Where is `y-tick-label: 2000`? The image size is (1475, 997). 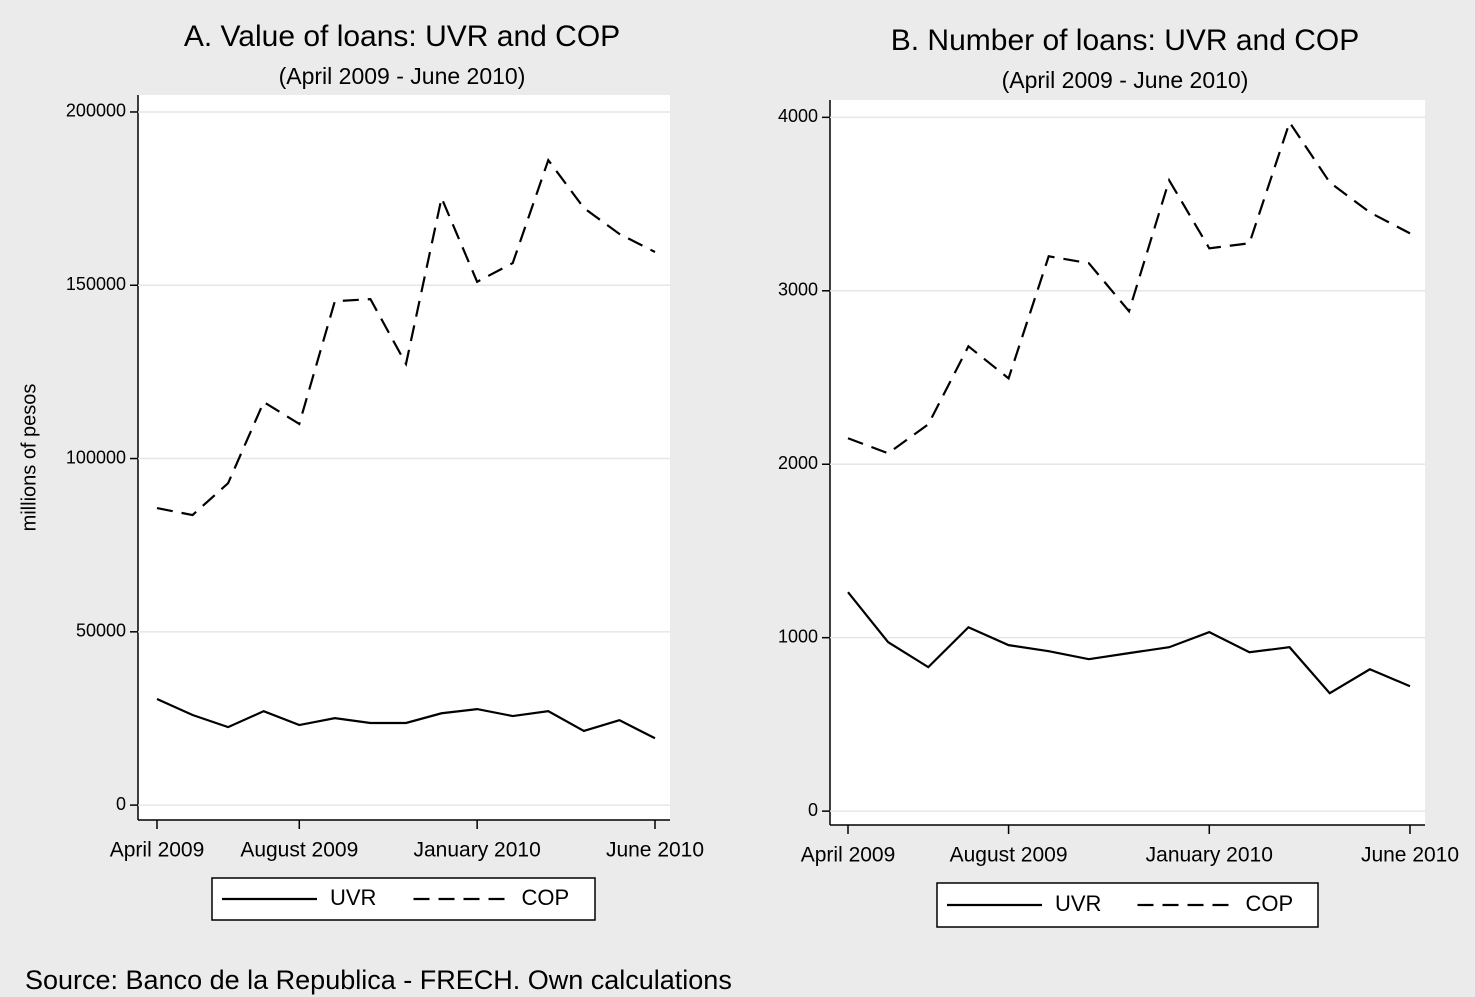
y-tick-label: 2000 is located at coordinates (798, 463).